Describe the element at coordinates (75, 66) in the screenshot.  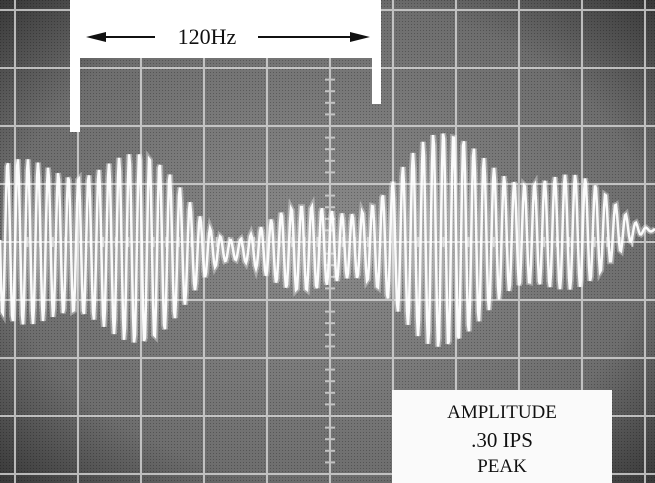
I see `span-marker-left` at that location.